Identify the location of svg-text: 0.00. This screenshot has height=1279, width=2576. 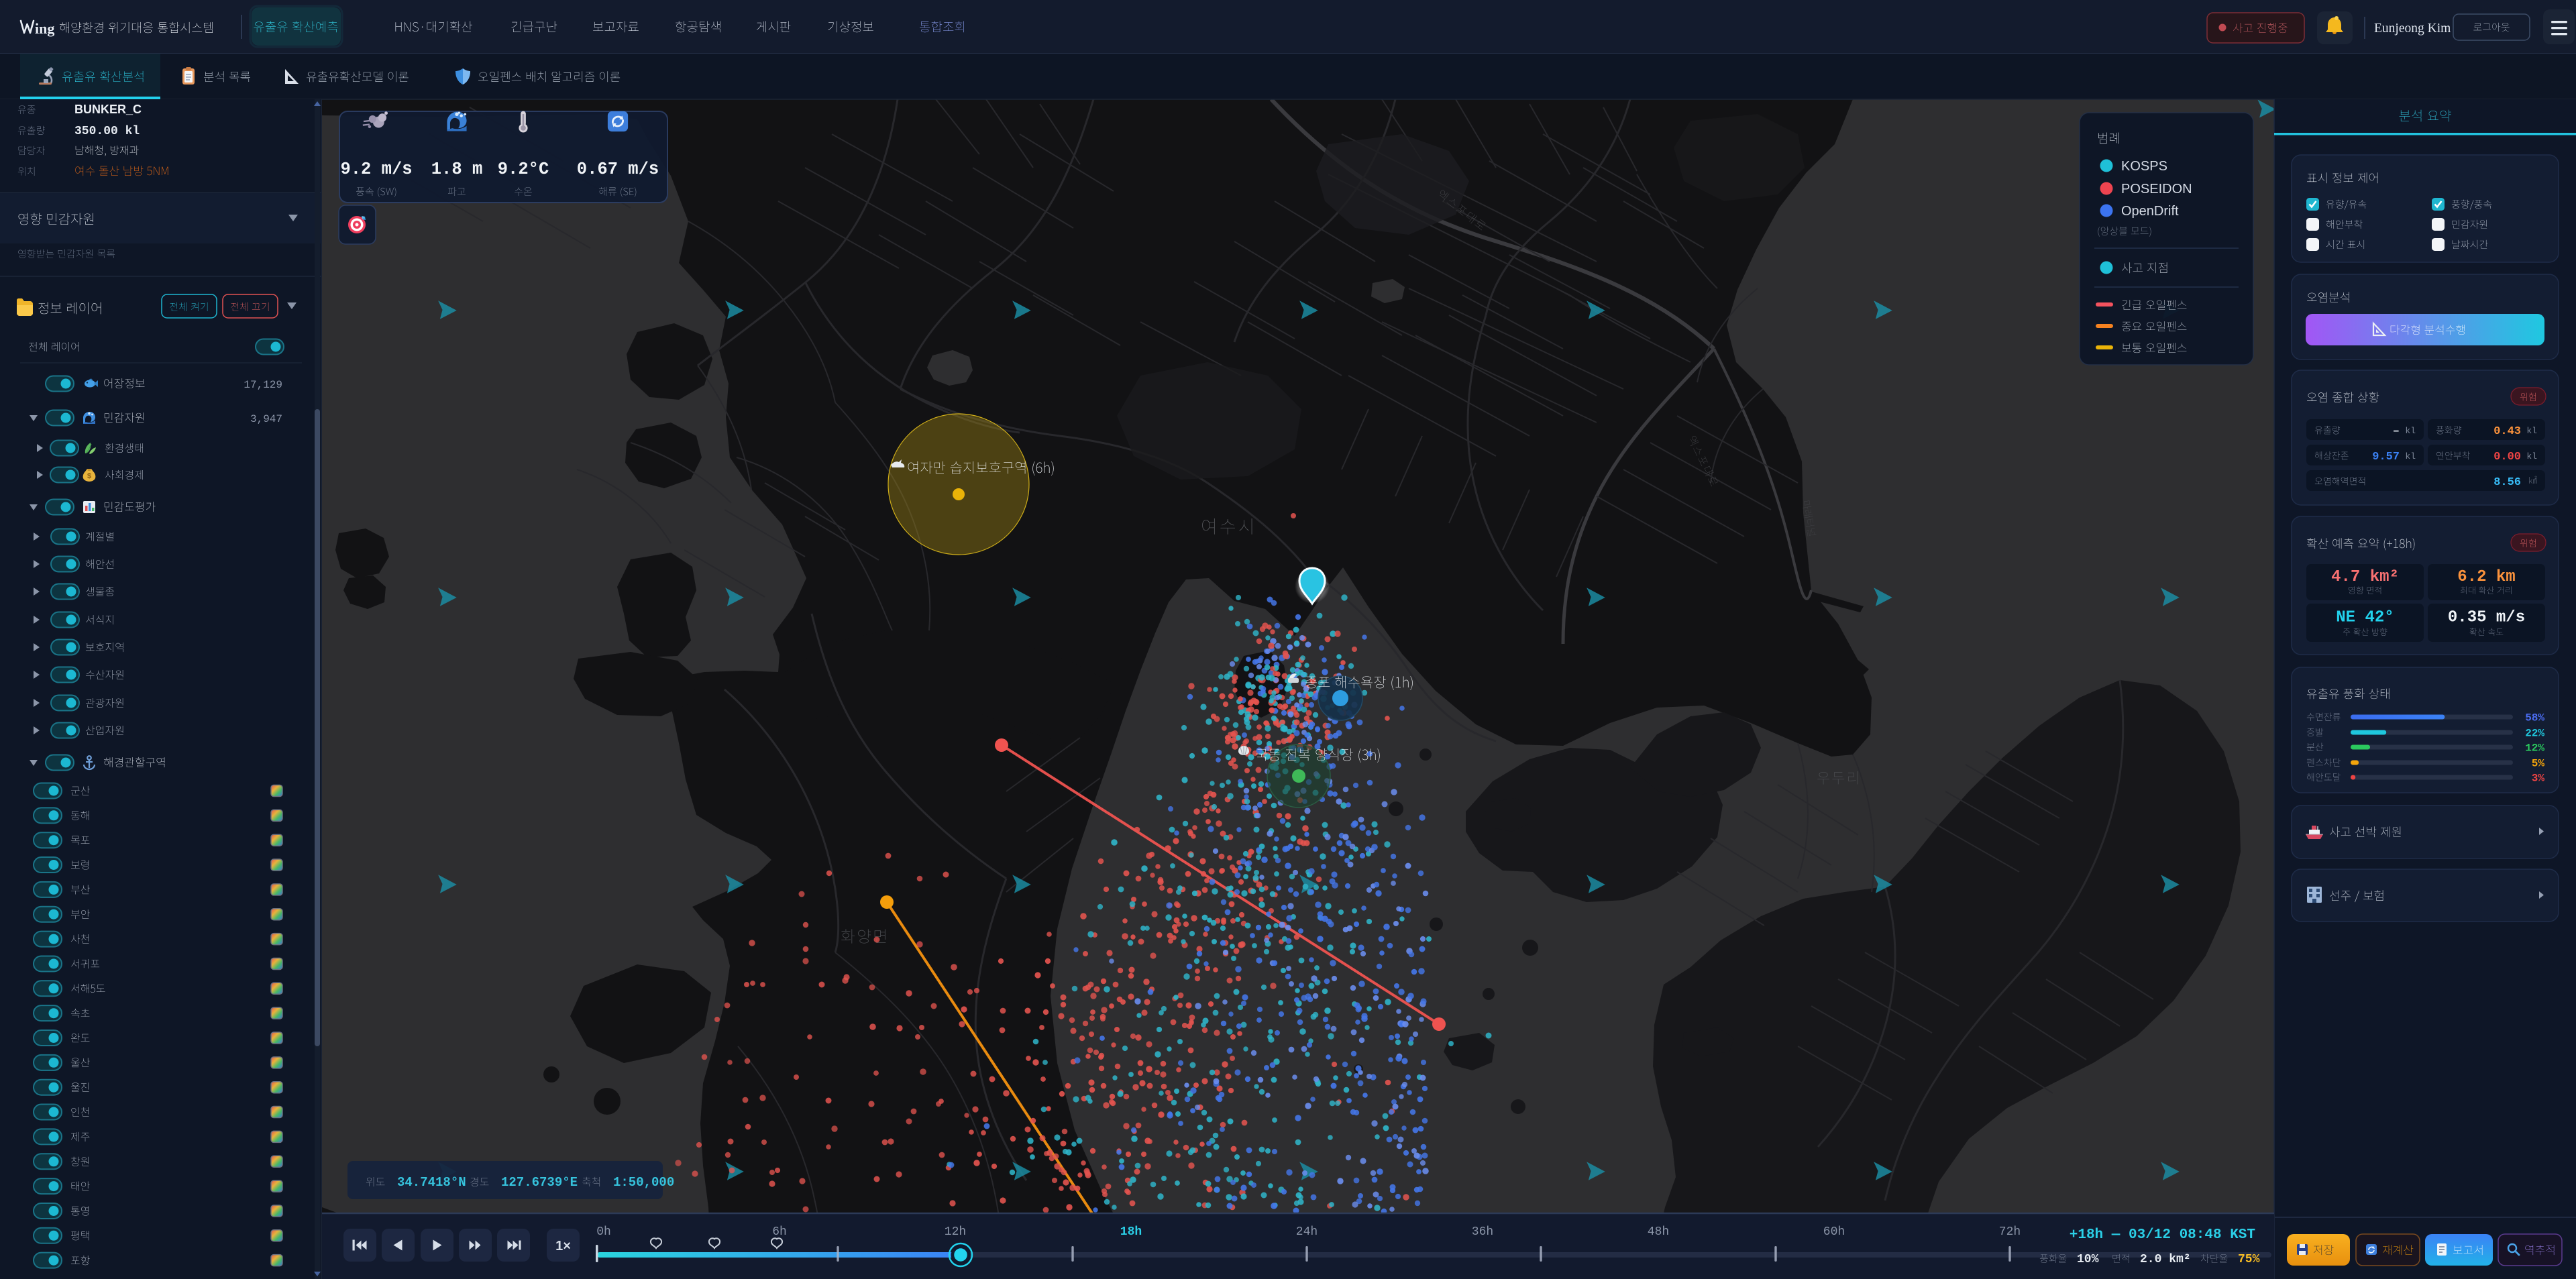
(2507, 457).